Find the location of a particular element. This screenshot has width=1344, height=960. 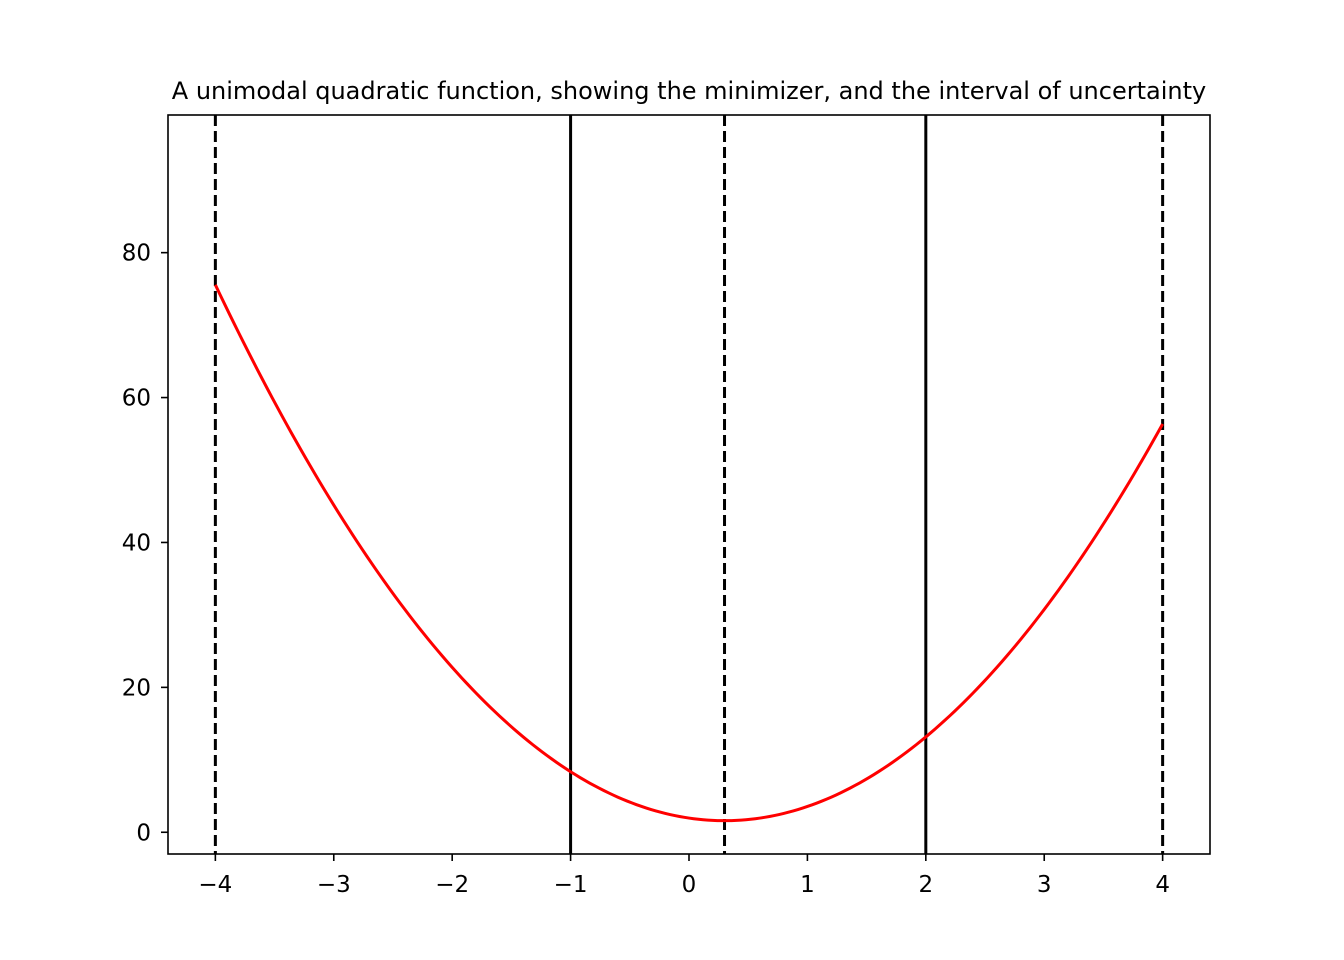

x-tick-label: −3 is located at coordinates (334, 885).